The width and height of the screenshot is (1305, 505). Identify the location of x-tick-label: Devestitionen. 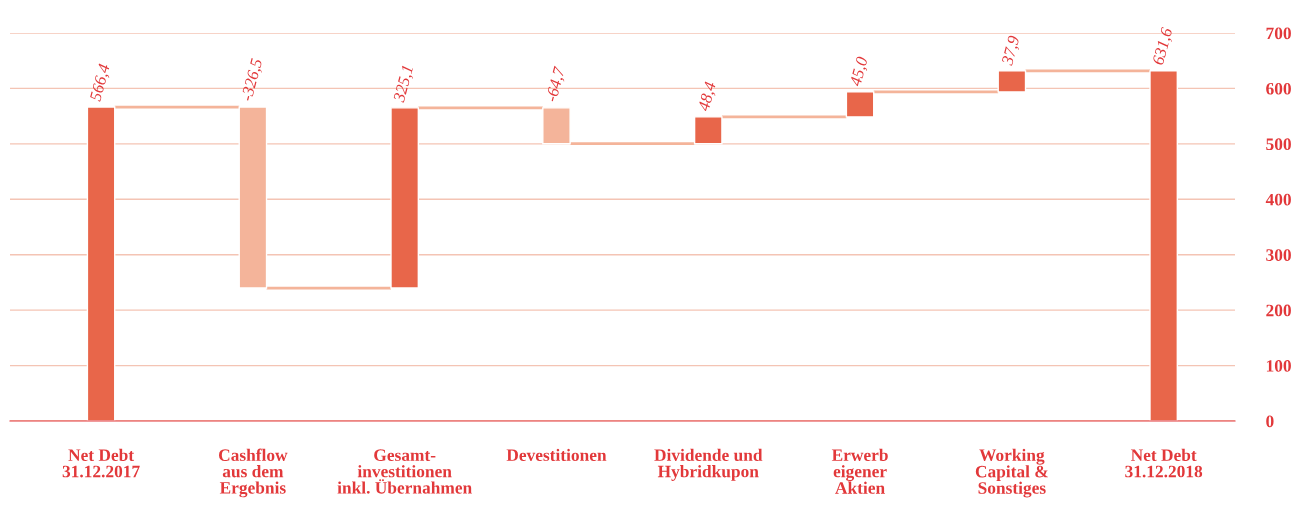
(556, 454).